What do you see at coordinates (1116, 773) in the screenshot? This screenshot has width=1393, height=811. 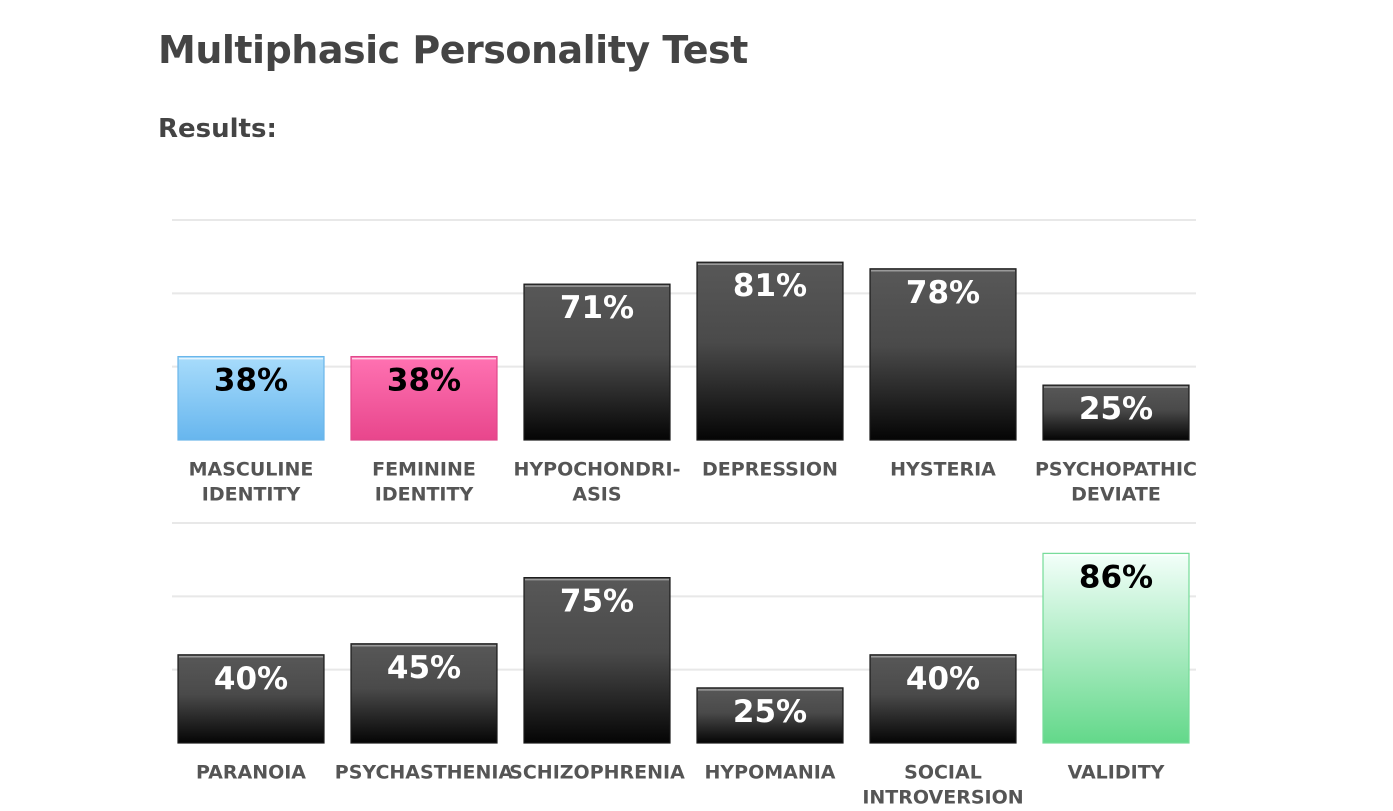 I see `category-label: VALIDITY` at bounding box center [1116, 773].